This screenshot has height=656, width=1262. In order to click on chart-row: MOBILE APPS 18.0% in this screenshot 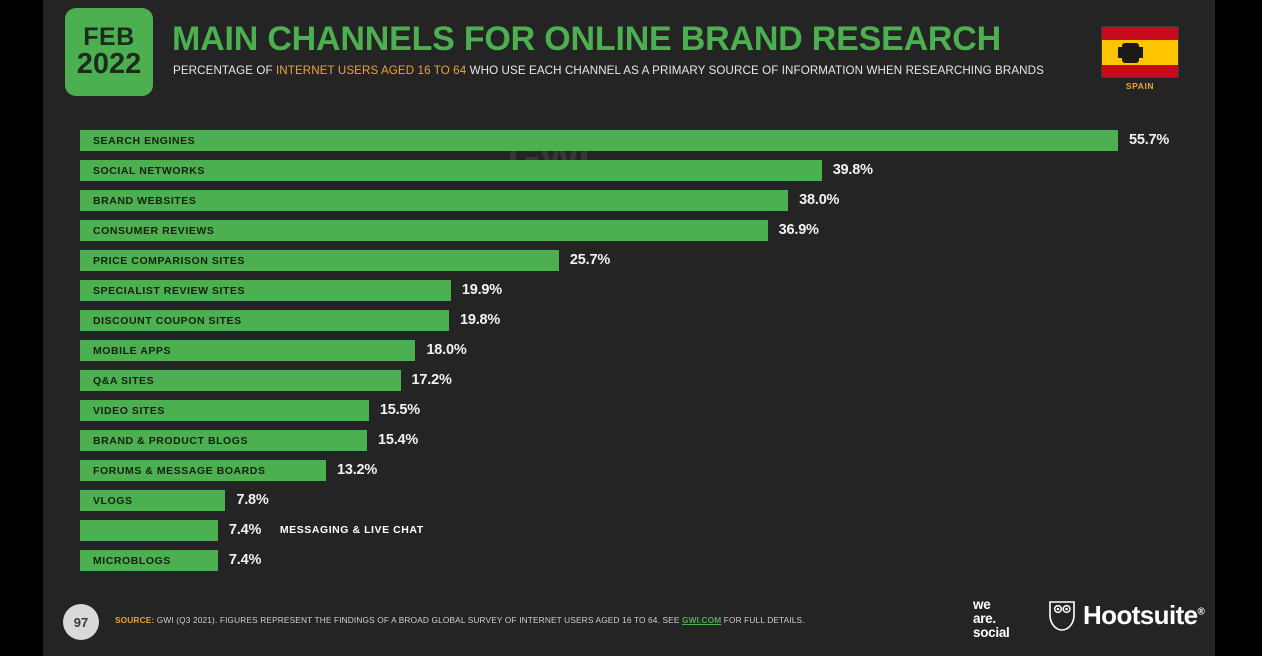, I will do `click(630, 350)`.